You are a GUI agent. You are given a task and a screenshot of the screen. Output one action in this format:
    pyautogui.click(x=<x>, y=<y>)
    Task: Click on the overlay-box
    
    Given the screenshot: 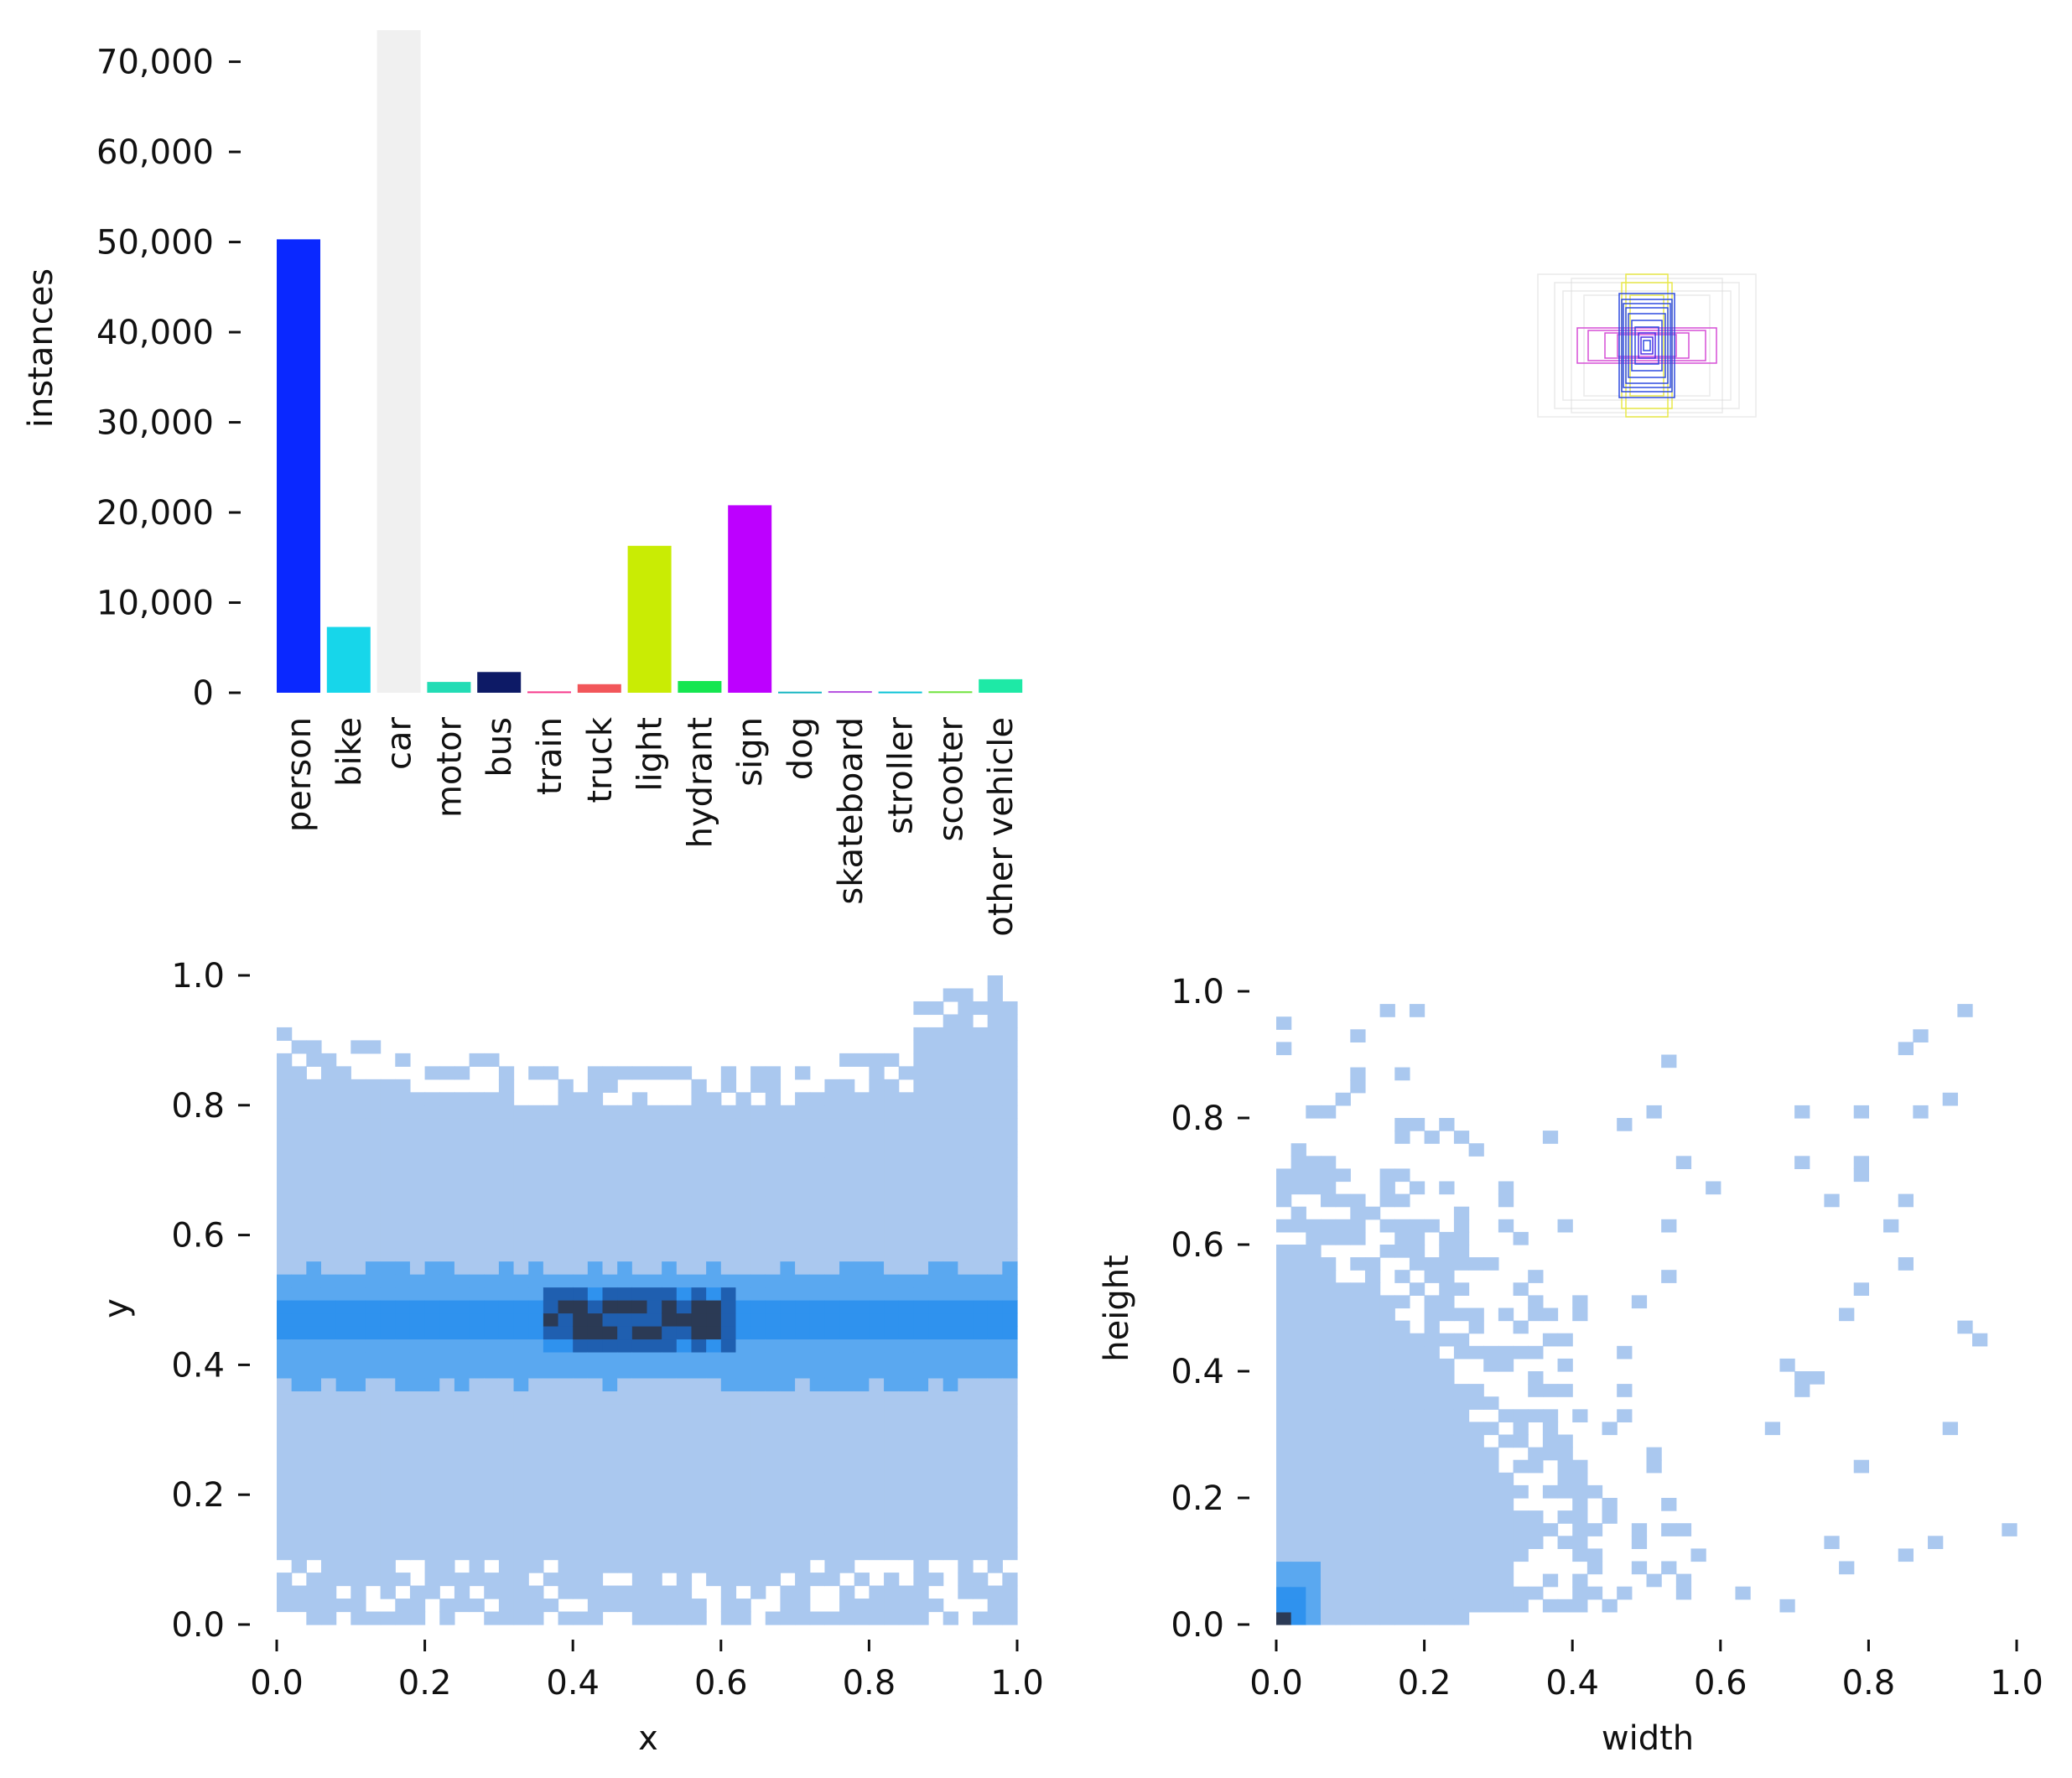 What is the action you would take?
    pyautogui.click(x=1647, y=345)
    